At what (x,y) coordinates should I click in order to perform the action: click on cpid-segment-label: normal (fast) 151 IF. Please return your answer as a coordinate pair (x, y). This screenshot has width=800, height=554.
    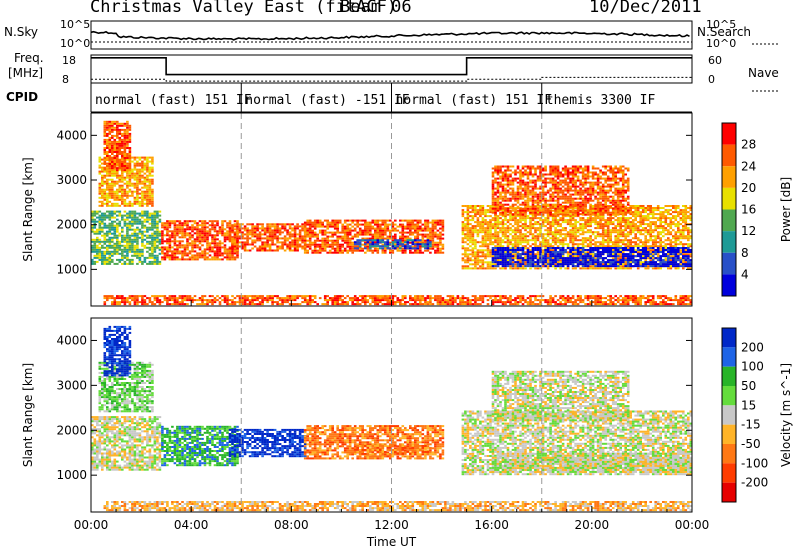
    Looking at the image, I should click on (173, 100).